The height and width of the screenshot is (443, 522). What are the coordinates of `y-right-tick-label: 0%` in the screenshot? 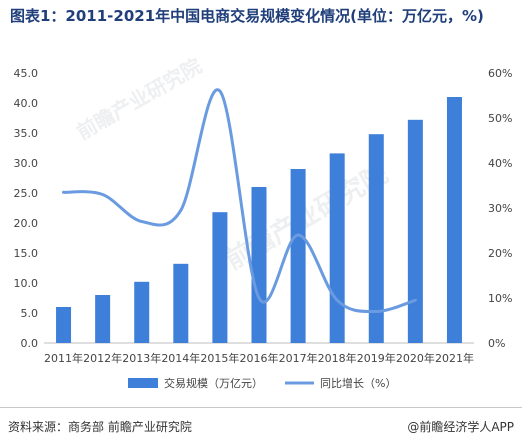 It's located at (496, 343).